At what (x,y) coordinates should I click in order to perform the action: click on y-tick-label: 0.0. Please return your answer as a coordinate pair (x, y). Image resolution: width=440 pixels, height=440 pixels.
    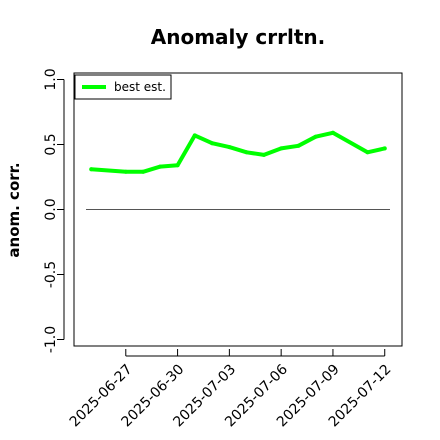
    Looking at the image, I should click on (51, 209).